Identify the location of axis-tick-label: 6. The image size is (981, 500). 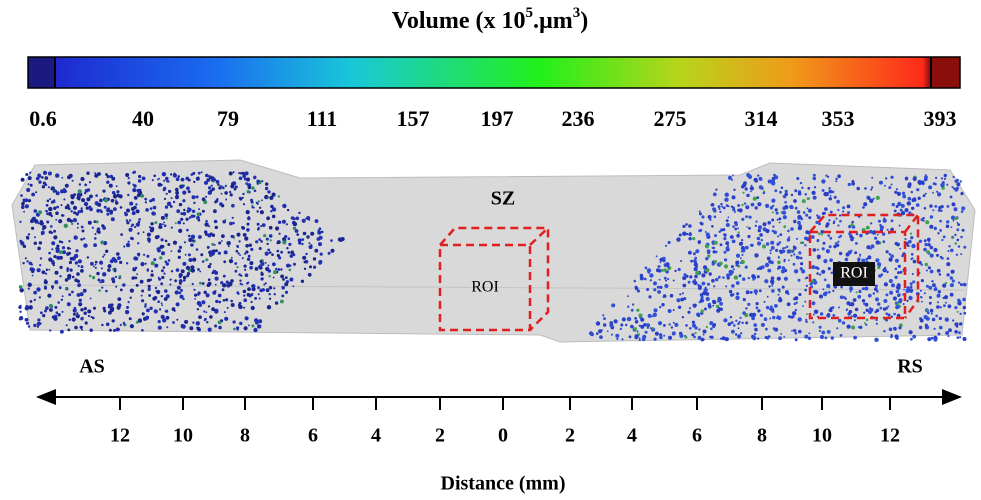
(313, 436).